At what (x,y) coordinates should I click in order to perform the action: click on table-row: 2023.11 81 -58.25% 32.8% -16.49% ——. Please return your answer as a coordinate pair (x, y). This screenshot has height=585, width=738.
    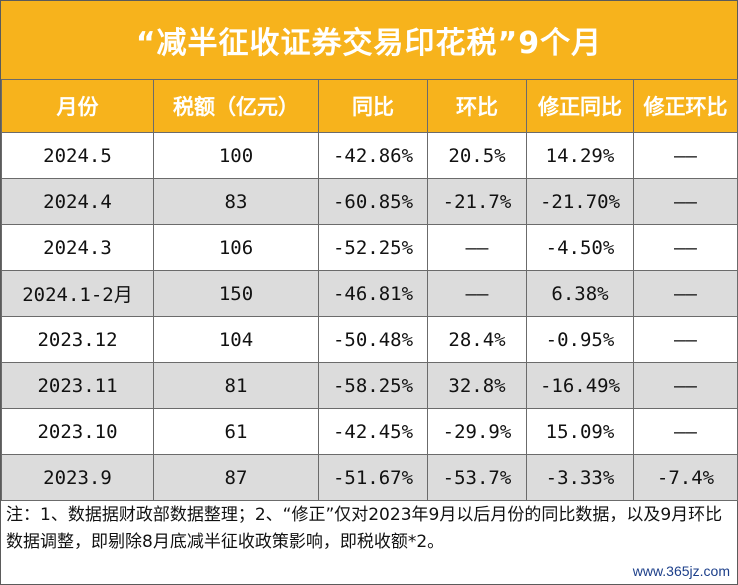
    Looking at the image, I should click on (369, 385).